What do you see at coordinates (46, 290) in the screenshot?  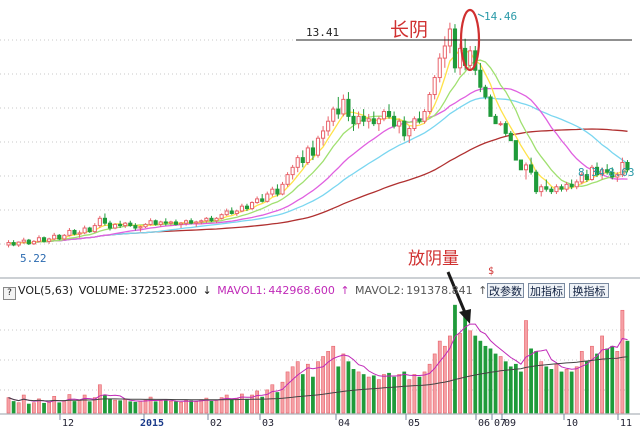 I see `vol-indicator-name: VOL(5,63)` at bounding box center [46, 290].